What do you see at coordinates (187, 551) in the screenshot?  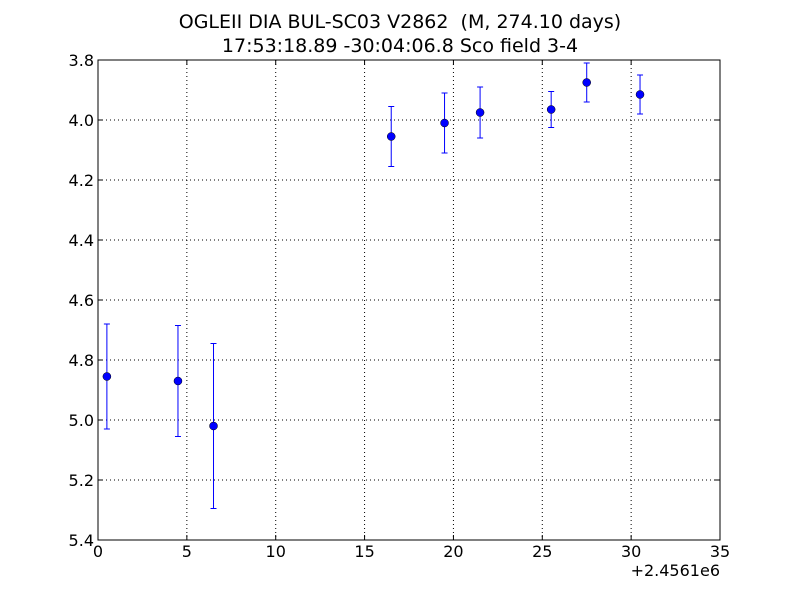 I see `x-tick-label: 5` at bounding box center [187, 551].